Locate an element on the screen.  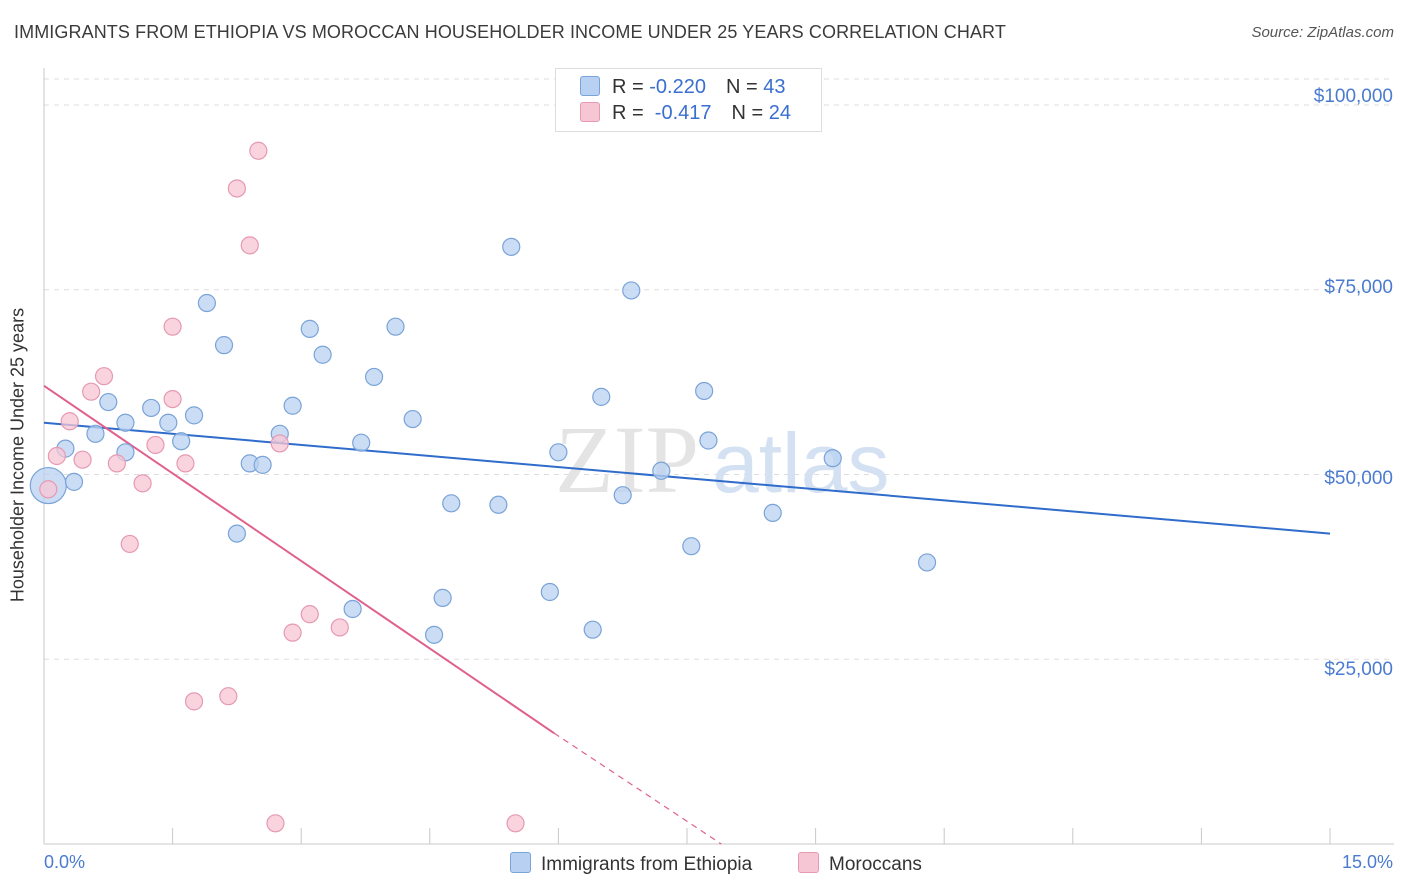
y-axis-label: Householder Income Under 25 years is located at coordinates (17, 455).